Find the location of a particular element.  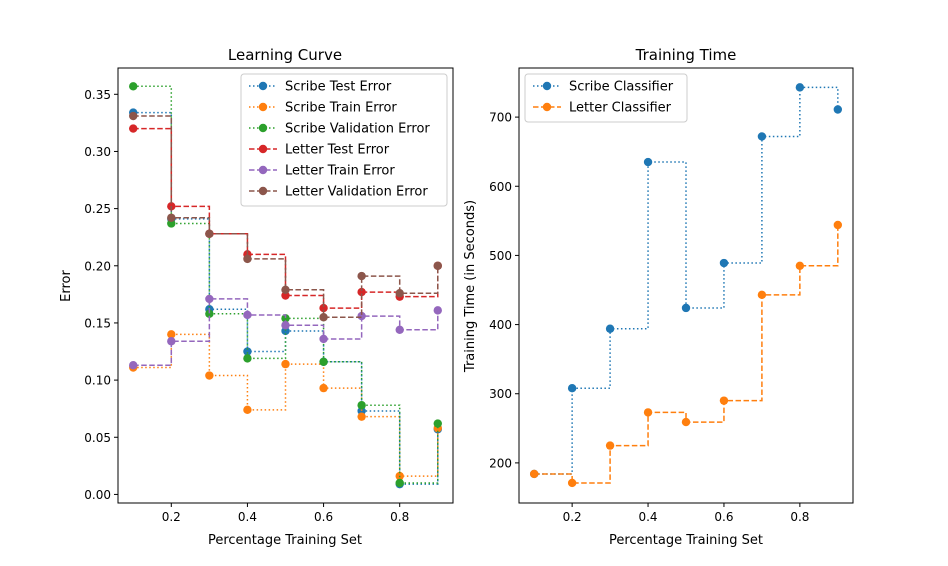

legend: Scribe Classifier Letter Classifier is located at coordinates (606, 98).